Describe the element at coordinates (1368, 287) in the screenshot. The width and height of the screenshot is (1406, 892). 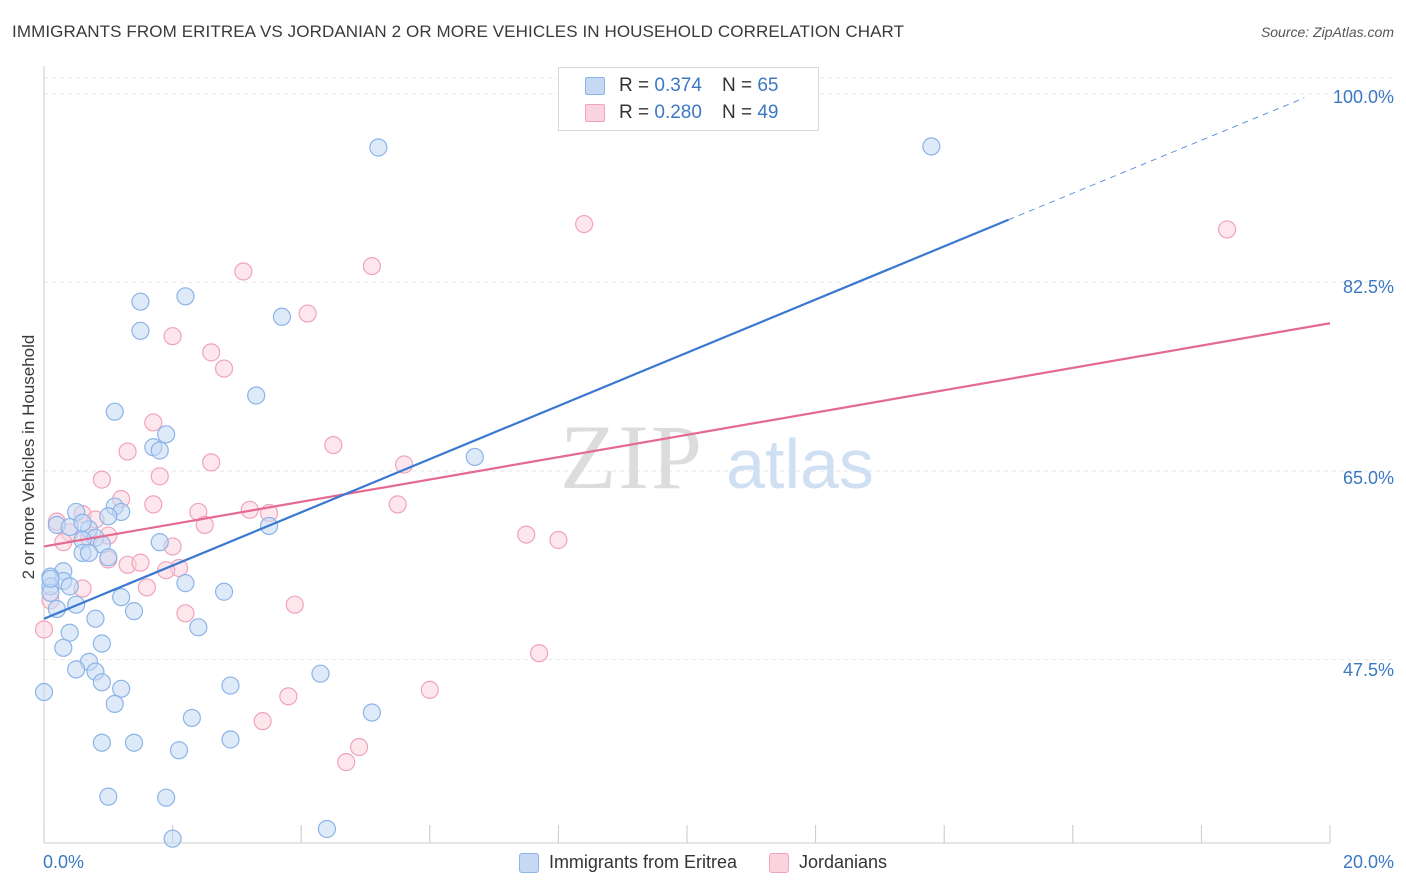
I see `y-tick-label-82-5: 82.5%` at that location.